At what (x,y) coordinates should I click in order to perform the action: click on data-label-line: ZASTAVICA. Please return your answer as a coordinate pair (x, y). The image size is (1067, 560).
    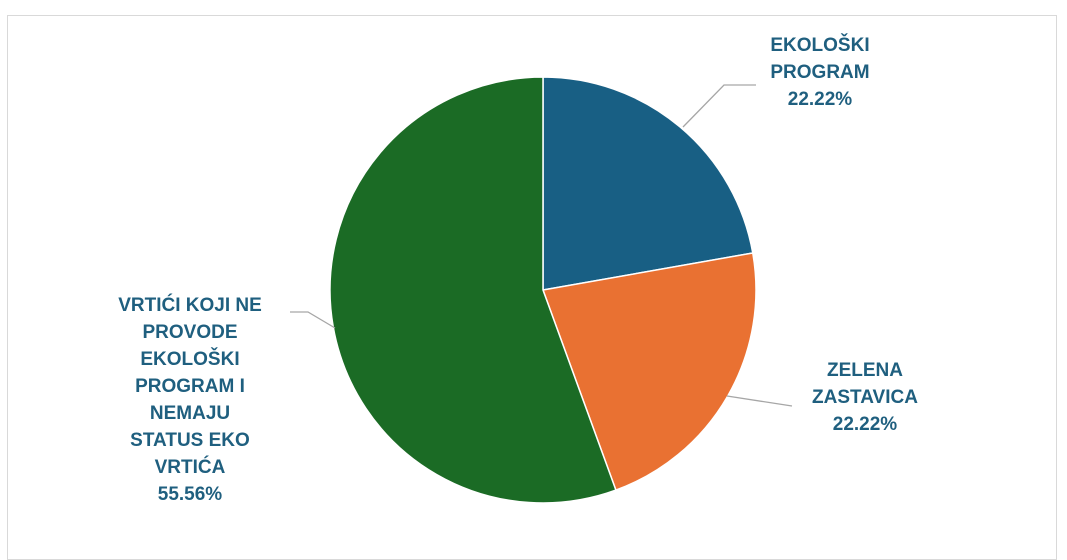
    Looking at the image, I should click on (865, 397).